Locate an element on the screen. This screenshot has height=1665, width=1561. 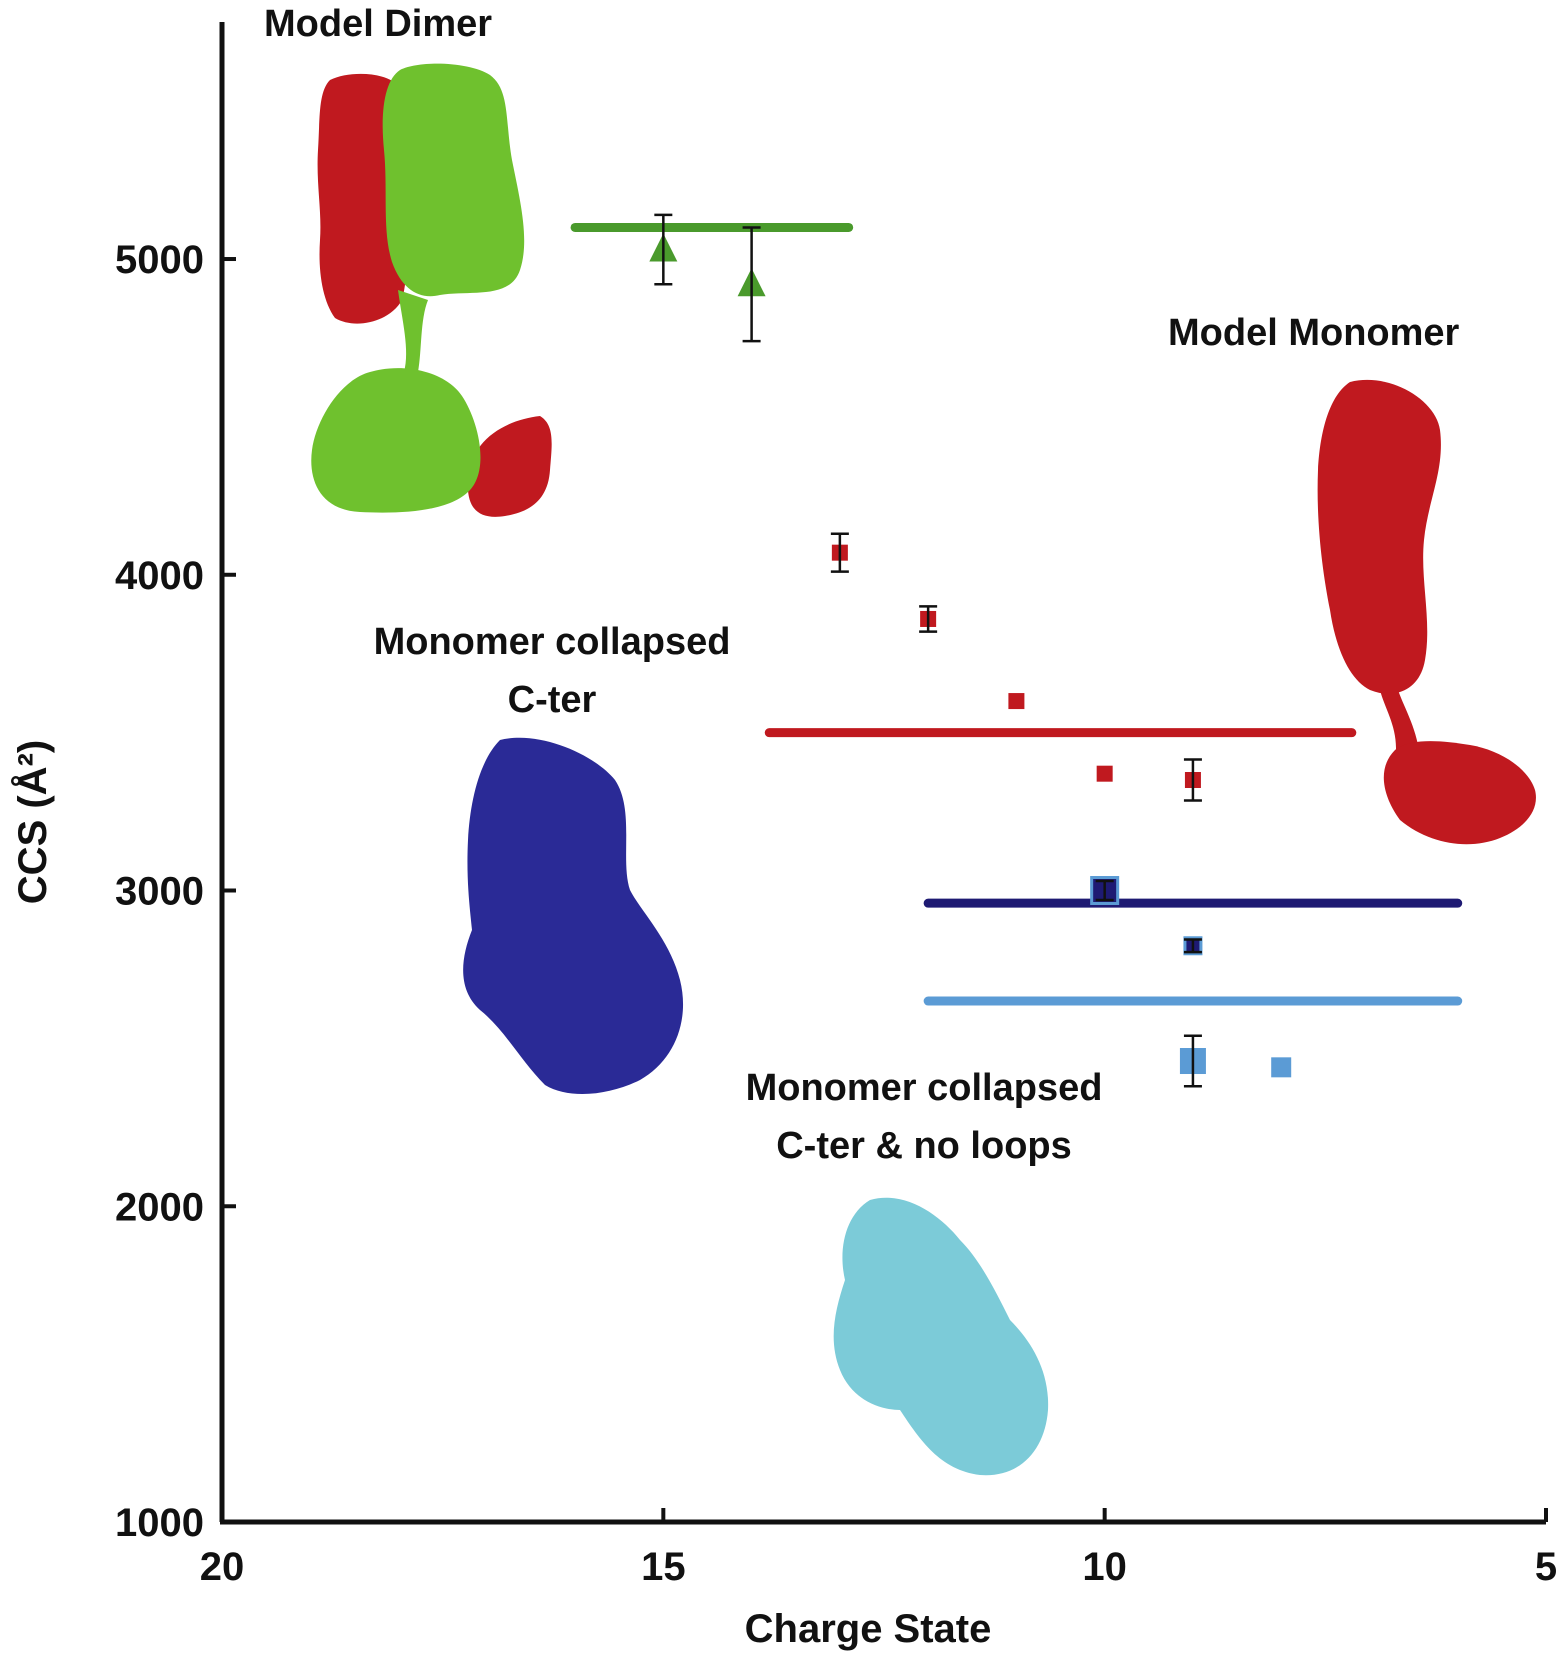
y-tick-label: 4000 is located at coordinates (159, 576).